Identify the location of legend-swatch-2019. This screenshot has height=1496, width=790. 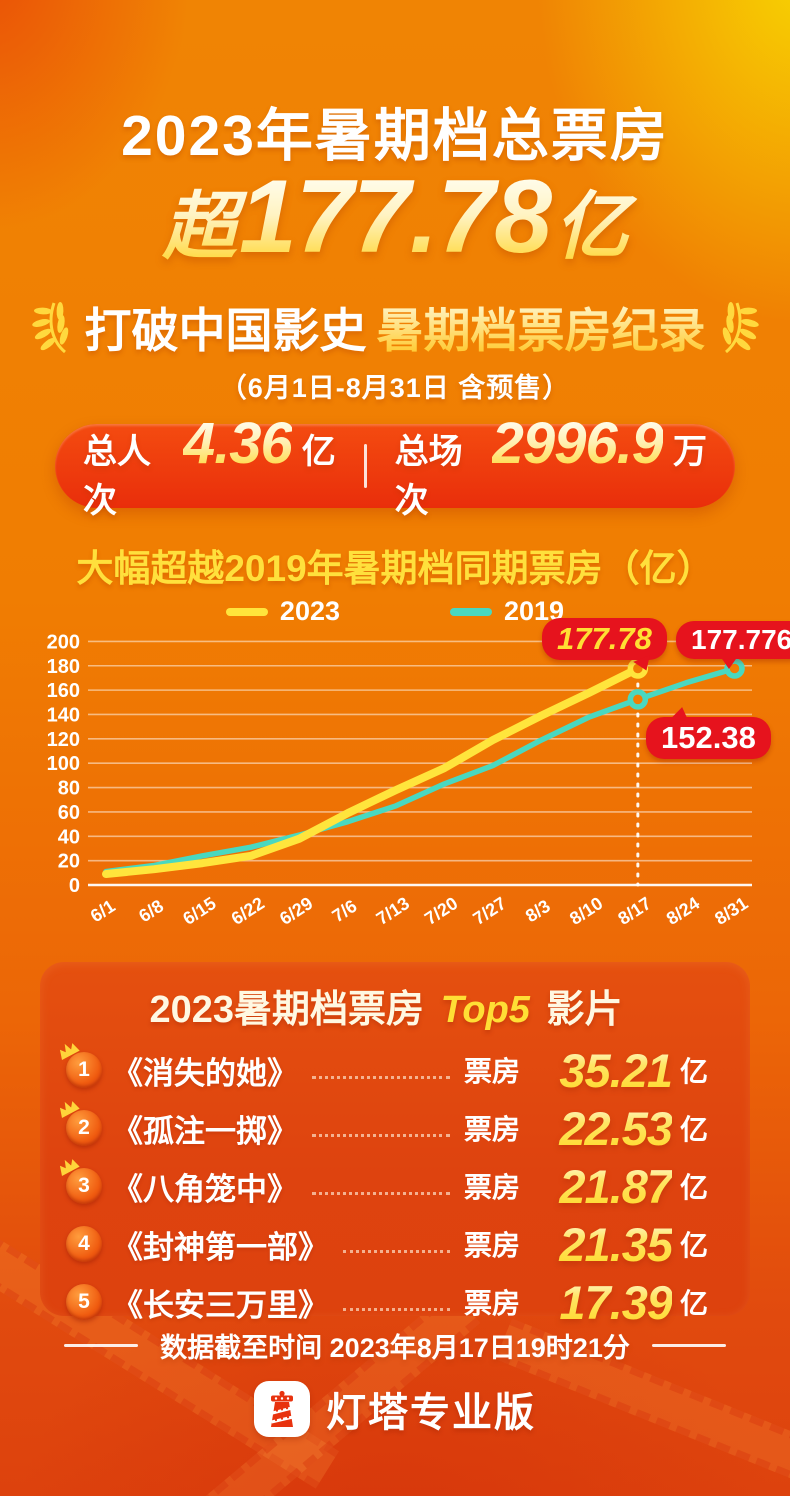
(471, 611).